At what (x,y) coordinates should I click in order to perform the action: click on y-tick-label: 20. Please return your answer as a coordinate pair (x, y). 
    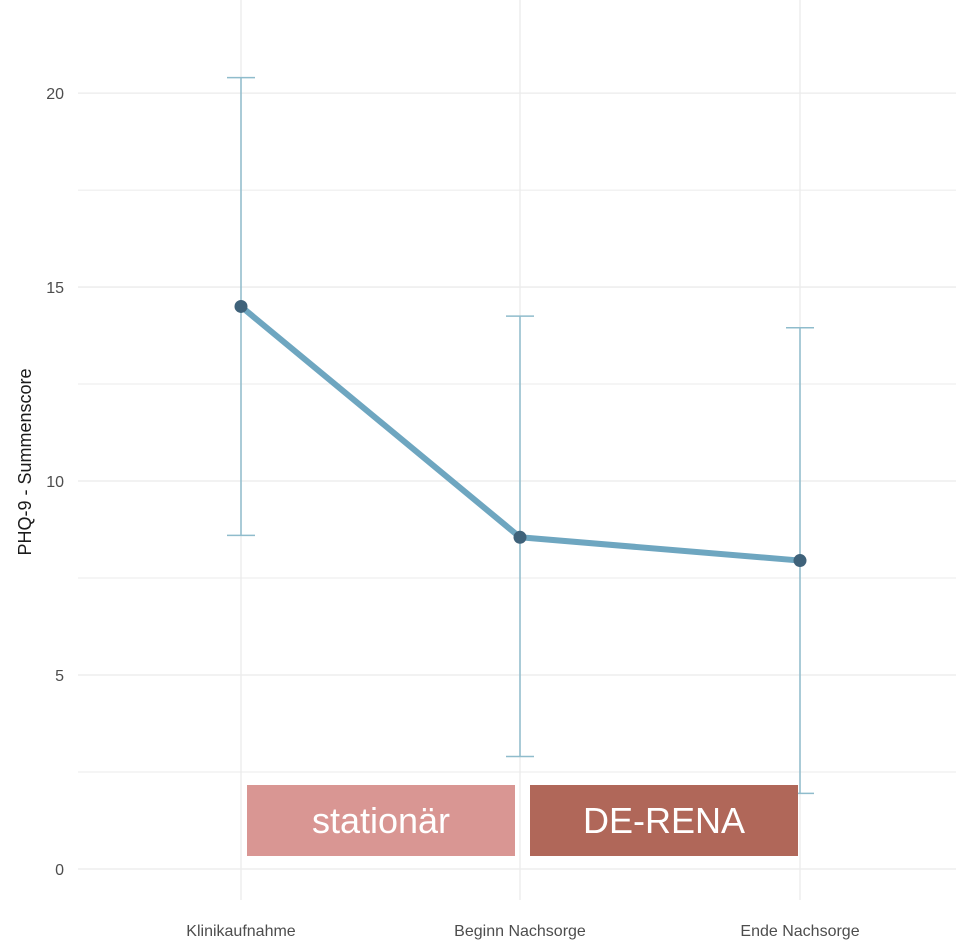
    Looking at the image, I should click on (55, 94).